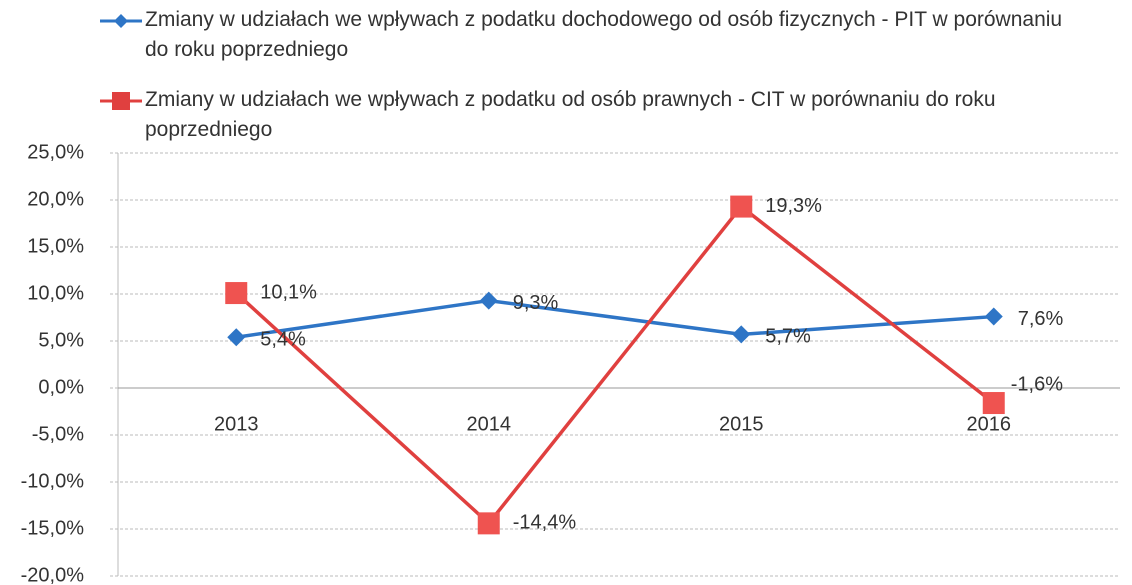 The width and height of the screenshot is (1132, 585). Describe the element at coordinates (55, 246) in the screenshot. I see `y-tick-label: 15,0%` at that location.